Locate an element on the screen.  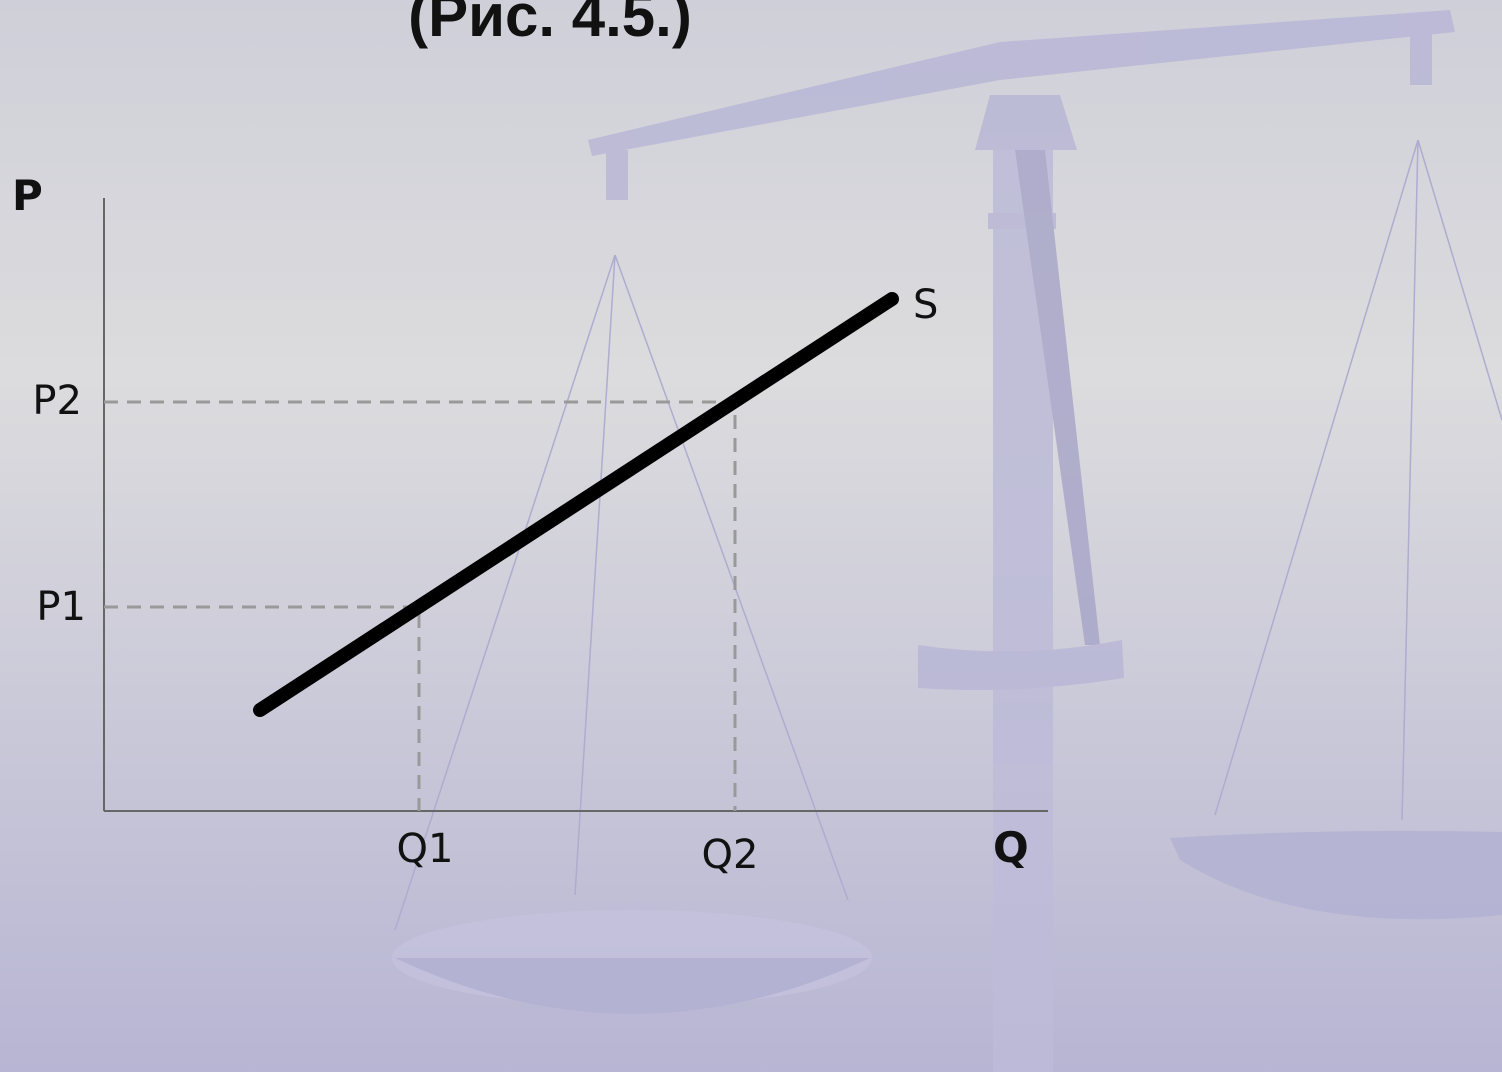
curve-label: S is located at coordinates (925, 305).